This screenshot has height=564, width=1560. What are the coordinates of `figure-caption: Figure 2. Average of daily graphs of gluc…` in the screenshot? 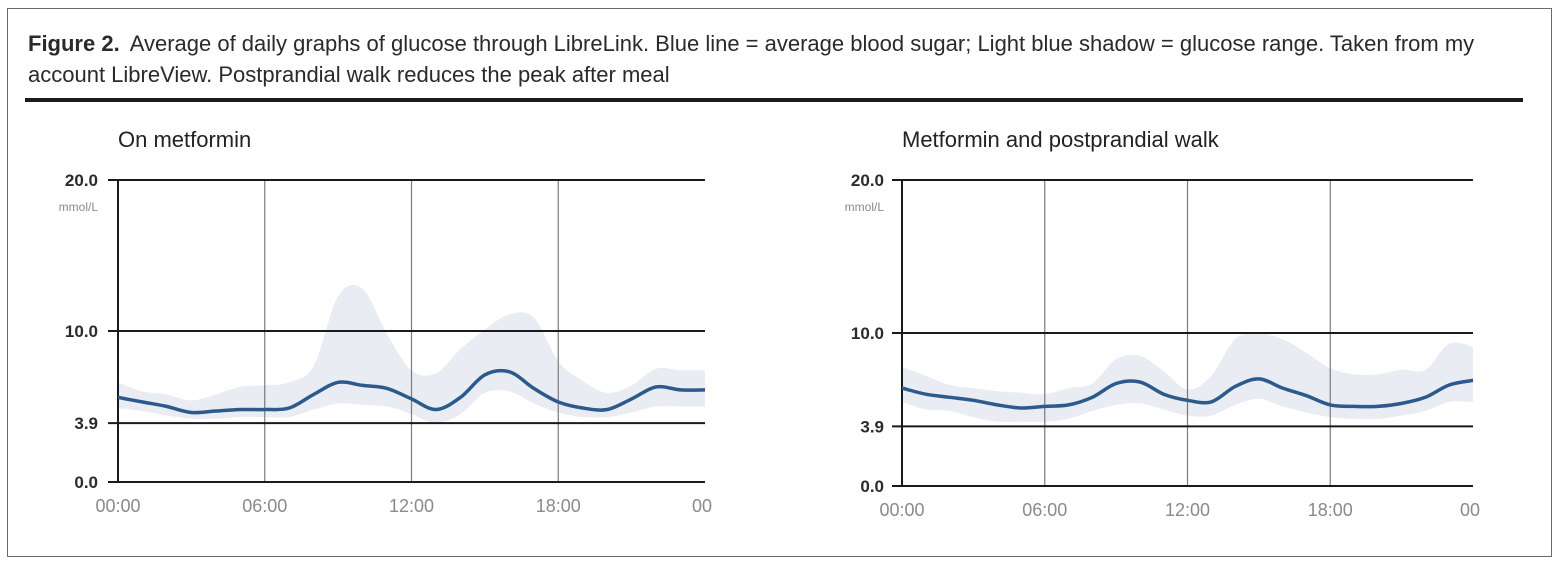 It's located at (778, 59).